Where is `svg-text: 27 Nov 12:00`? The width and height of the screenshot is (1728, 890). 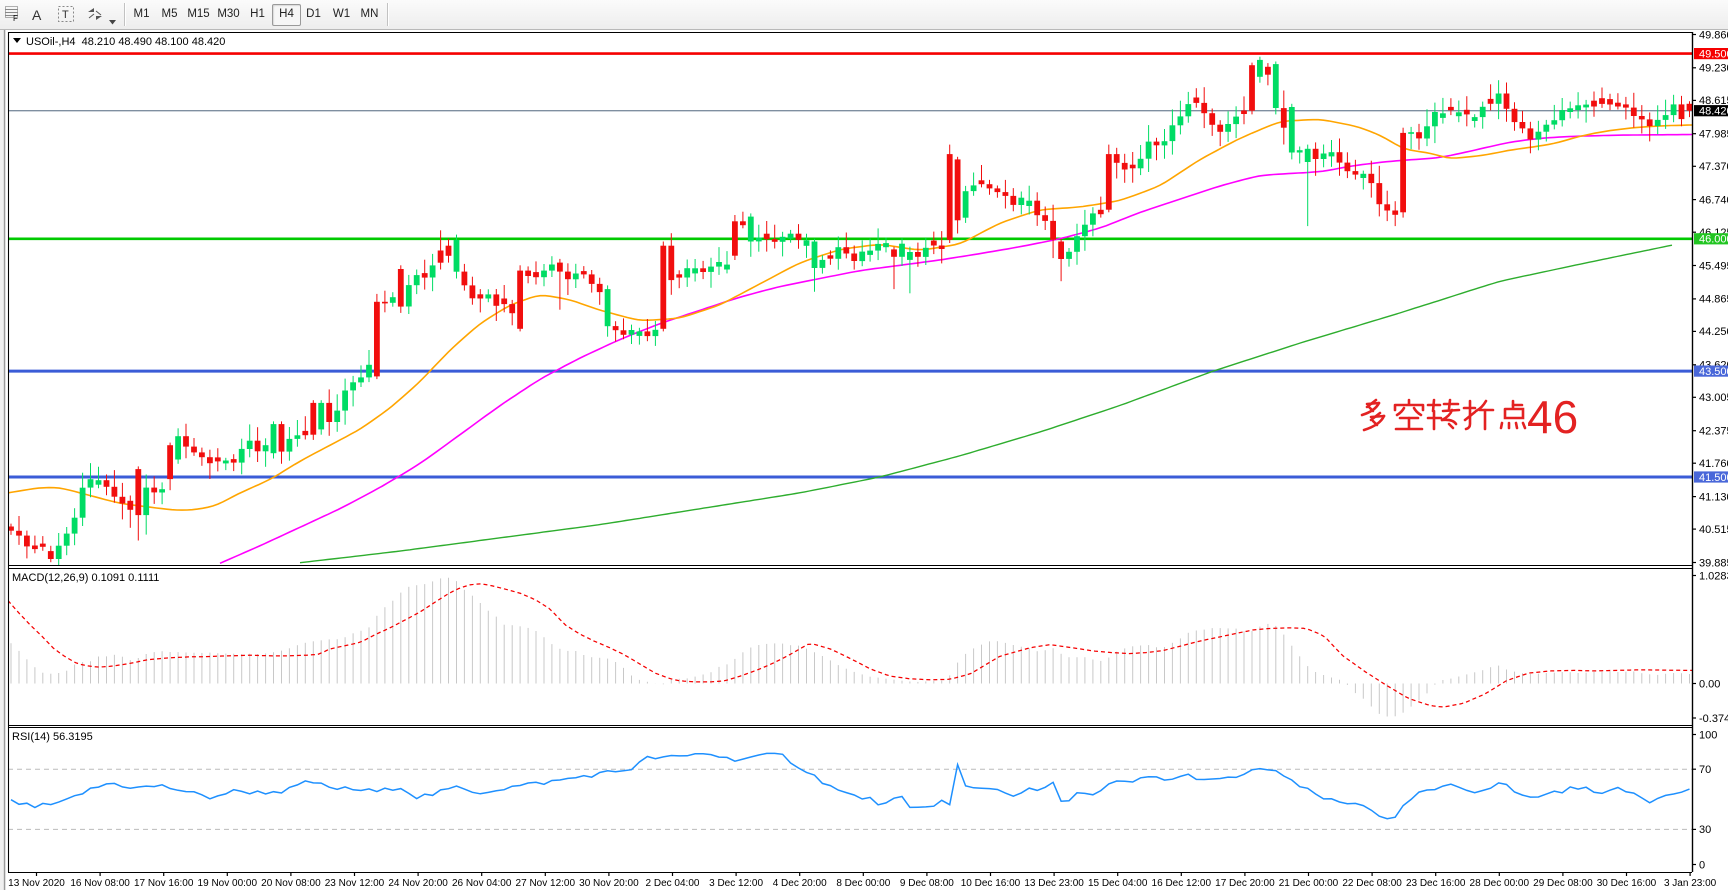
svg-text: 27 Nov 12:00 is located at coordinates (546, 883).